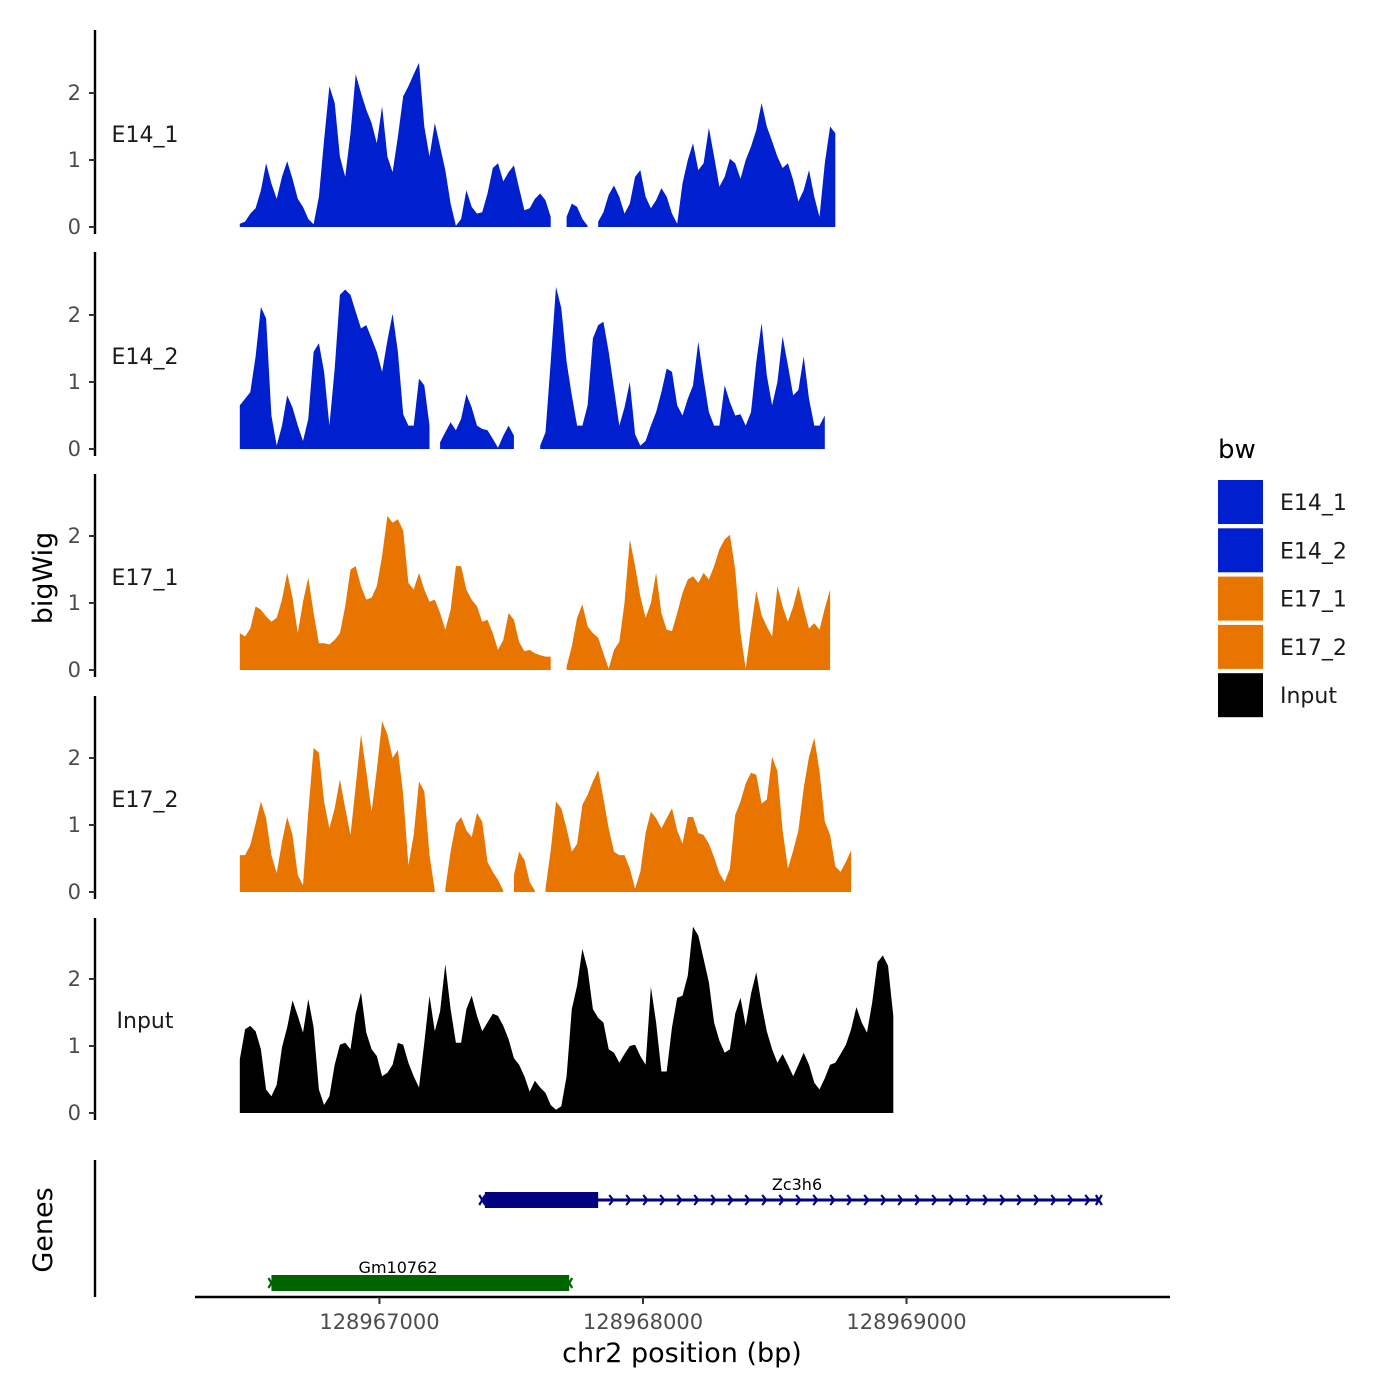 This screenshot has height=1400, width=1400. What do you see at coordinates (446, 356) in the screenshot?
I see `track-panel-e14-2: 0 1 2 E14_2` at bounding box center [446, 356].